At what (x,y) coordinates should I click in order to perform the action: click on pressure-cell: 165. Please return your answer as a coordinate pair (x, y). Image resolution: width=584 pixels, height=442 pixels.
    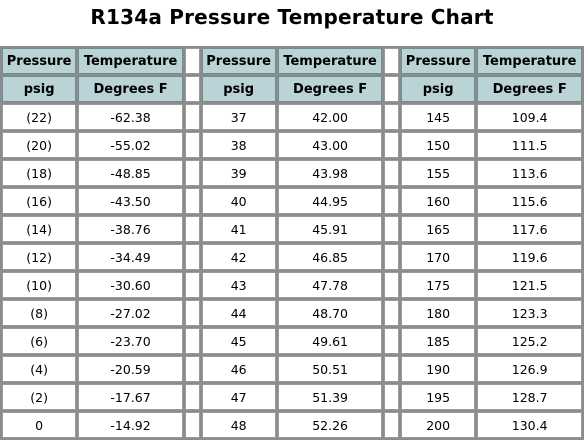
    Looking at the image, I should click on (438, 229).